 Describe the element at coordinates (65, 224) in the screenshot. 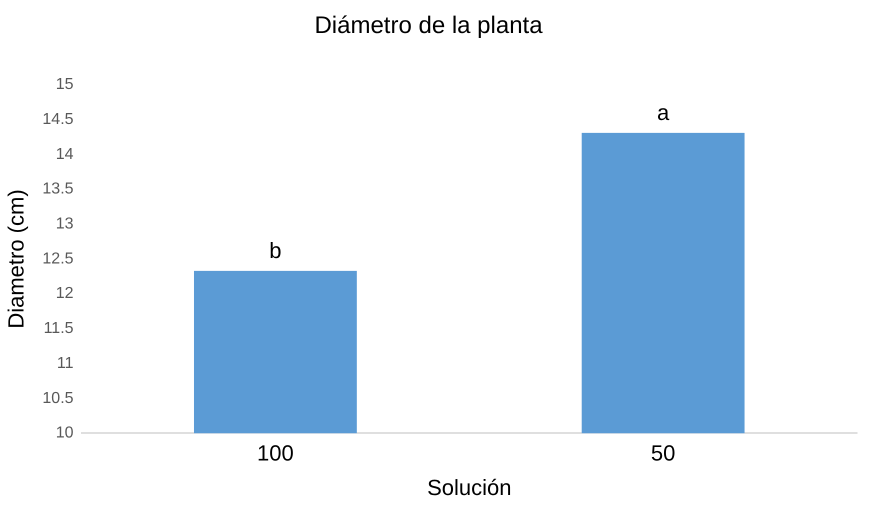

I see `y-tick-label: 13` at that location.